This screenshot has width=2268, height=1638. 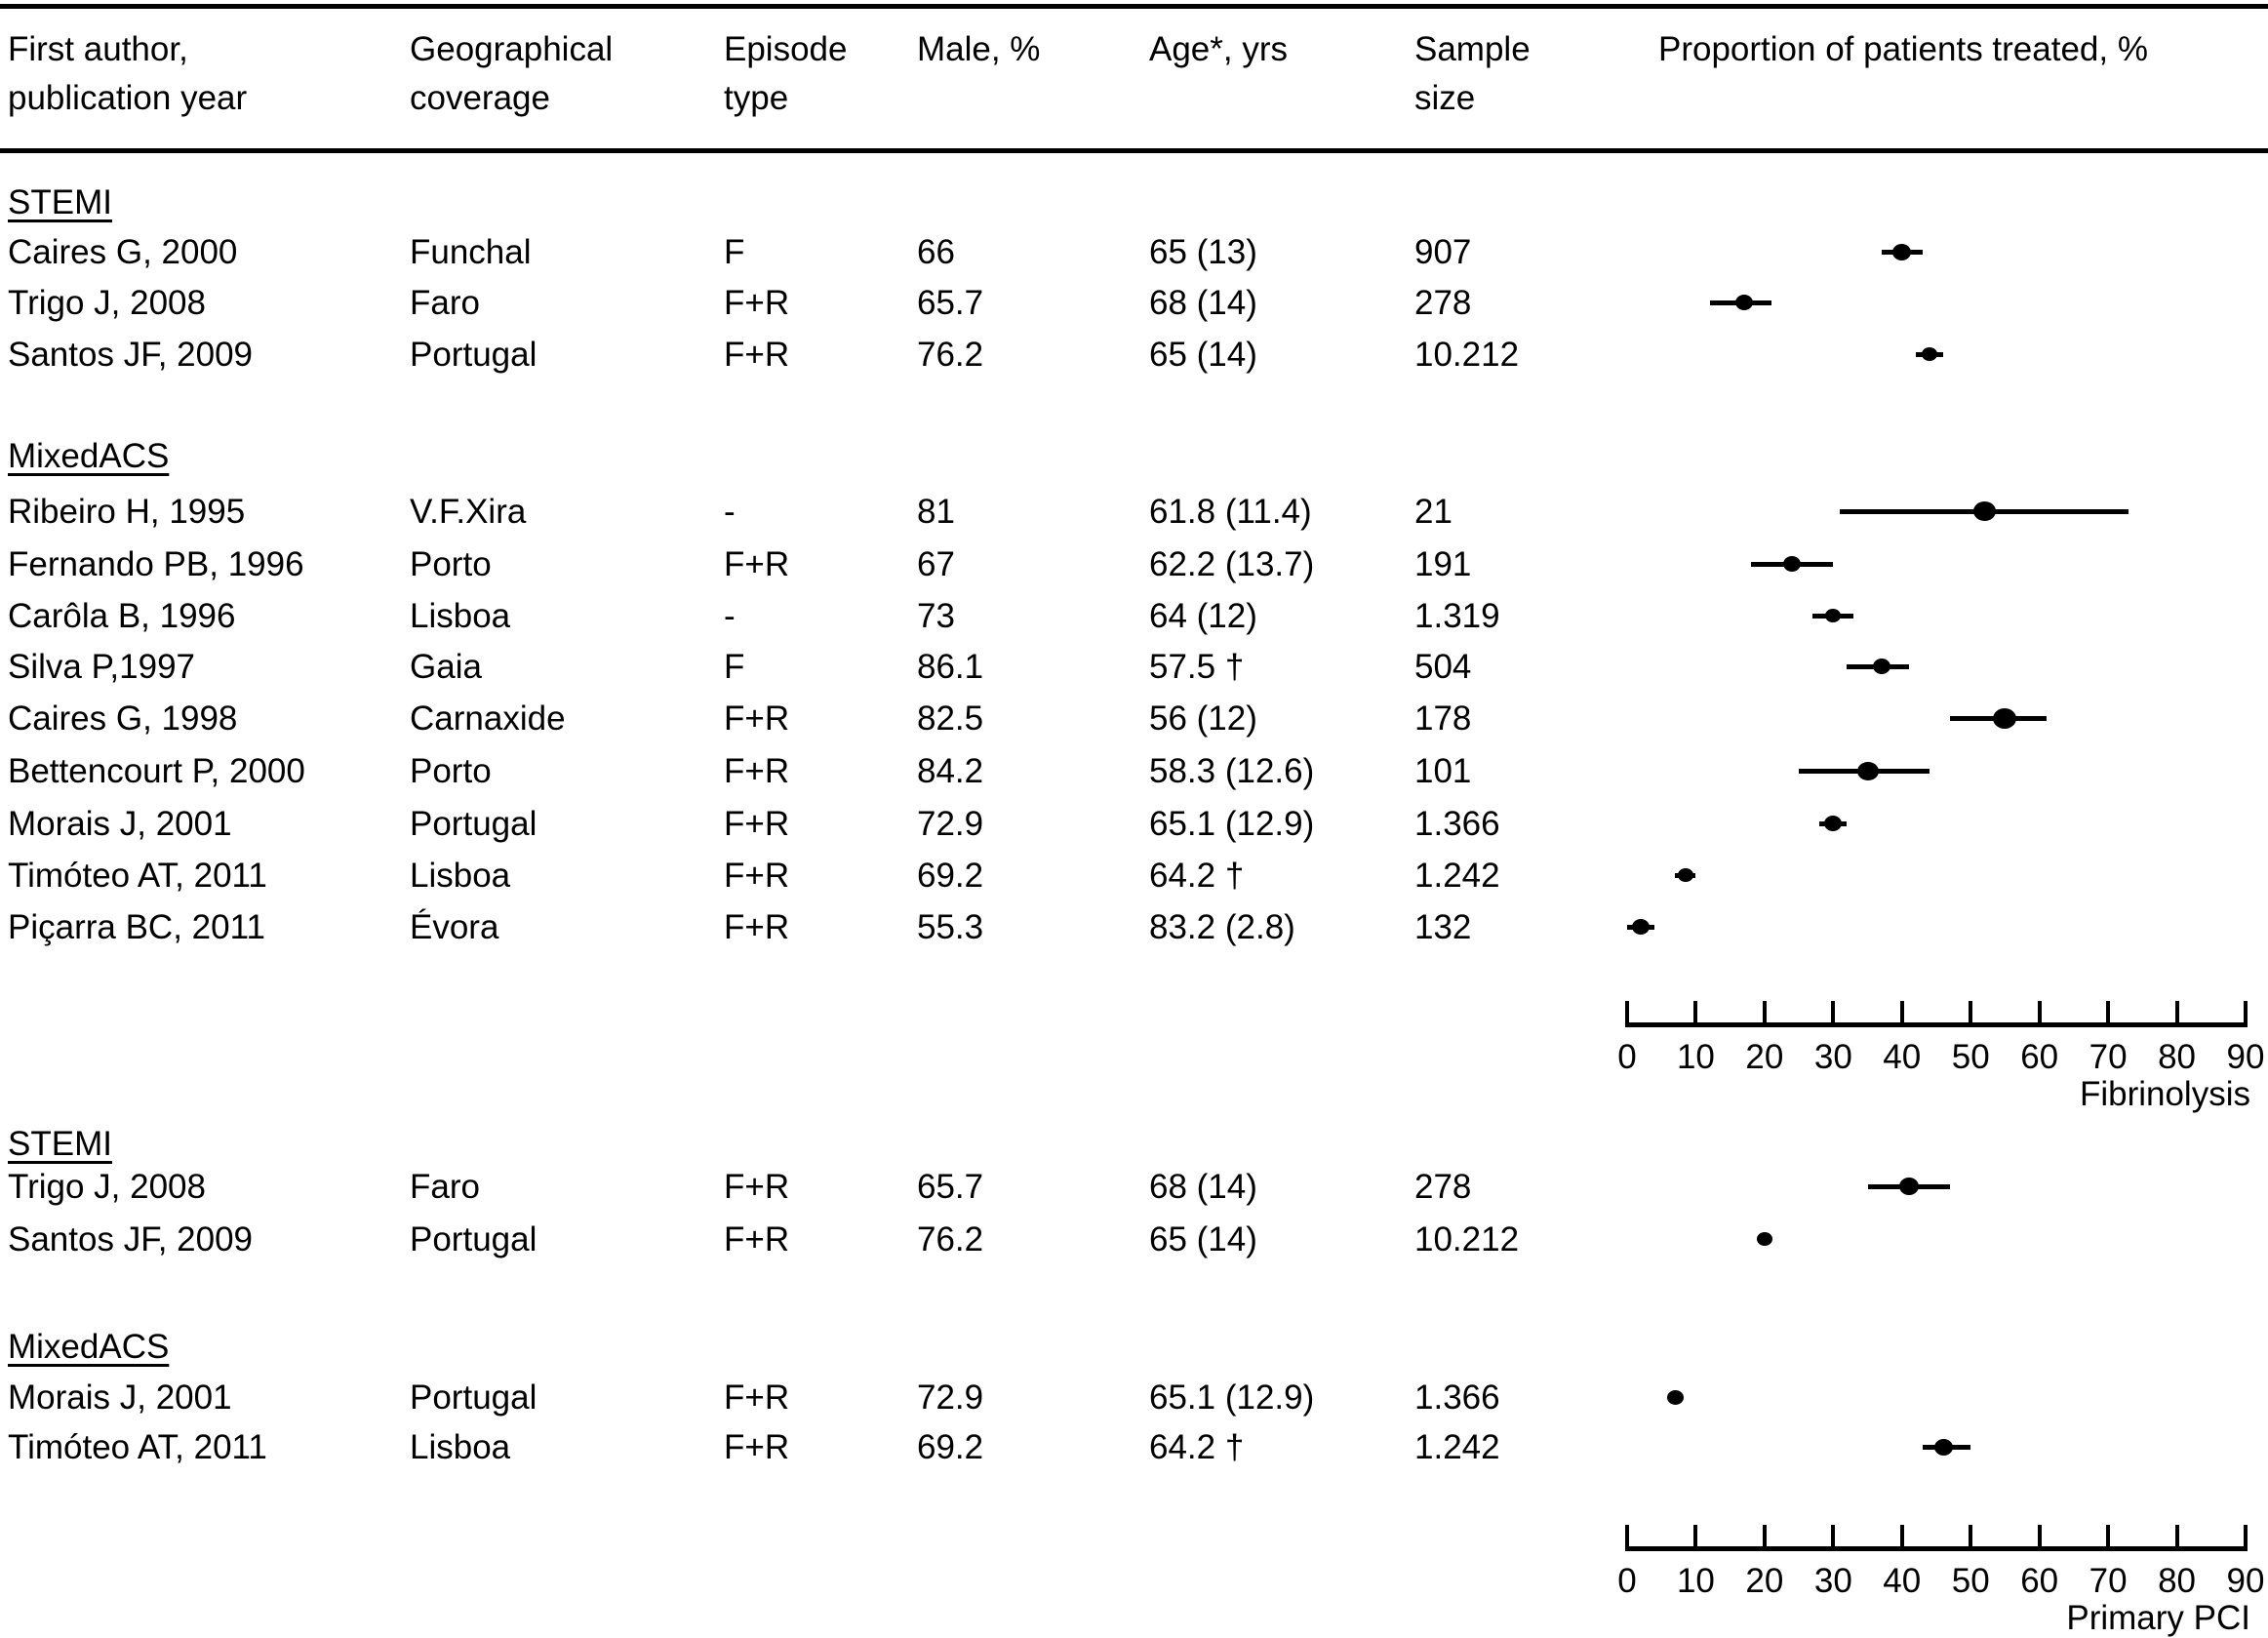 What do you see at coordinates (950, 927) in the screenshot?
I see `male-cell: 55.3` at bounding box center [950, 927].